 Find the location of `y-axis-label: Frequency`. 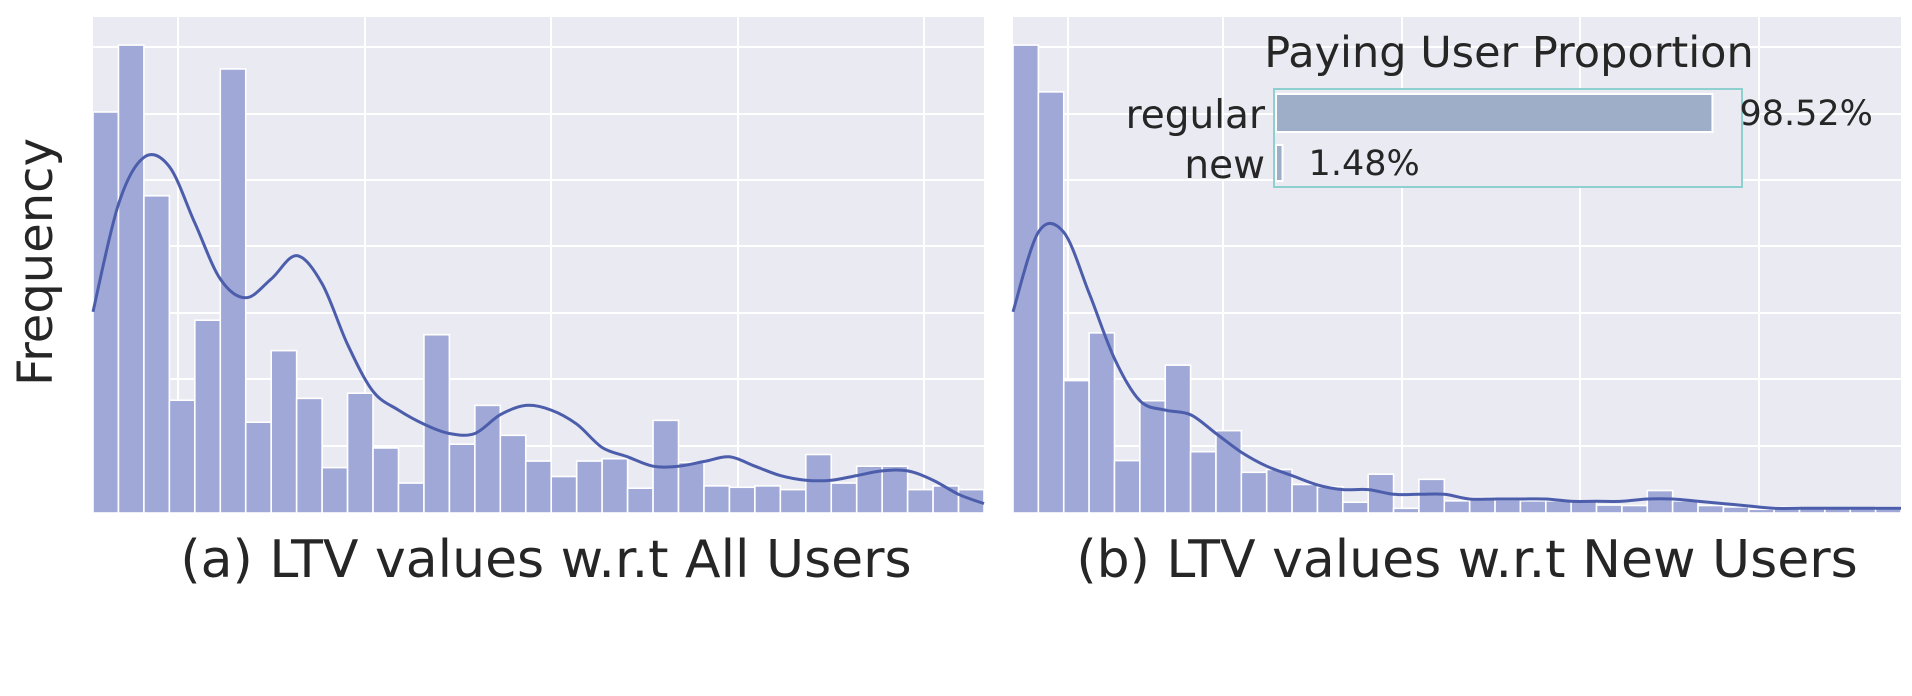

y-axis-label: Frequency is located at coordinates (36, 262).